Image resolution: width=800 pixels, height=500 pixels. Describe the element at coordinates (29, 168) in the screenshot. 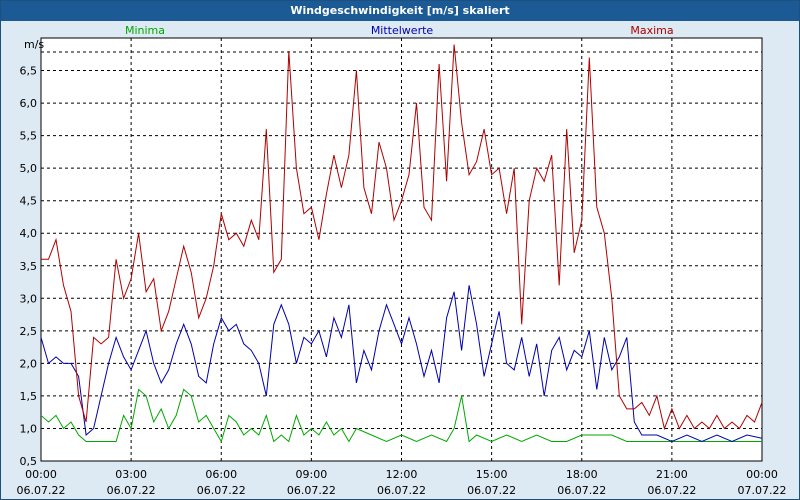

I see `y-tick-label: 5,0` at that location.